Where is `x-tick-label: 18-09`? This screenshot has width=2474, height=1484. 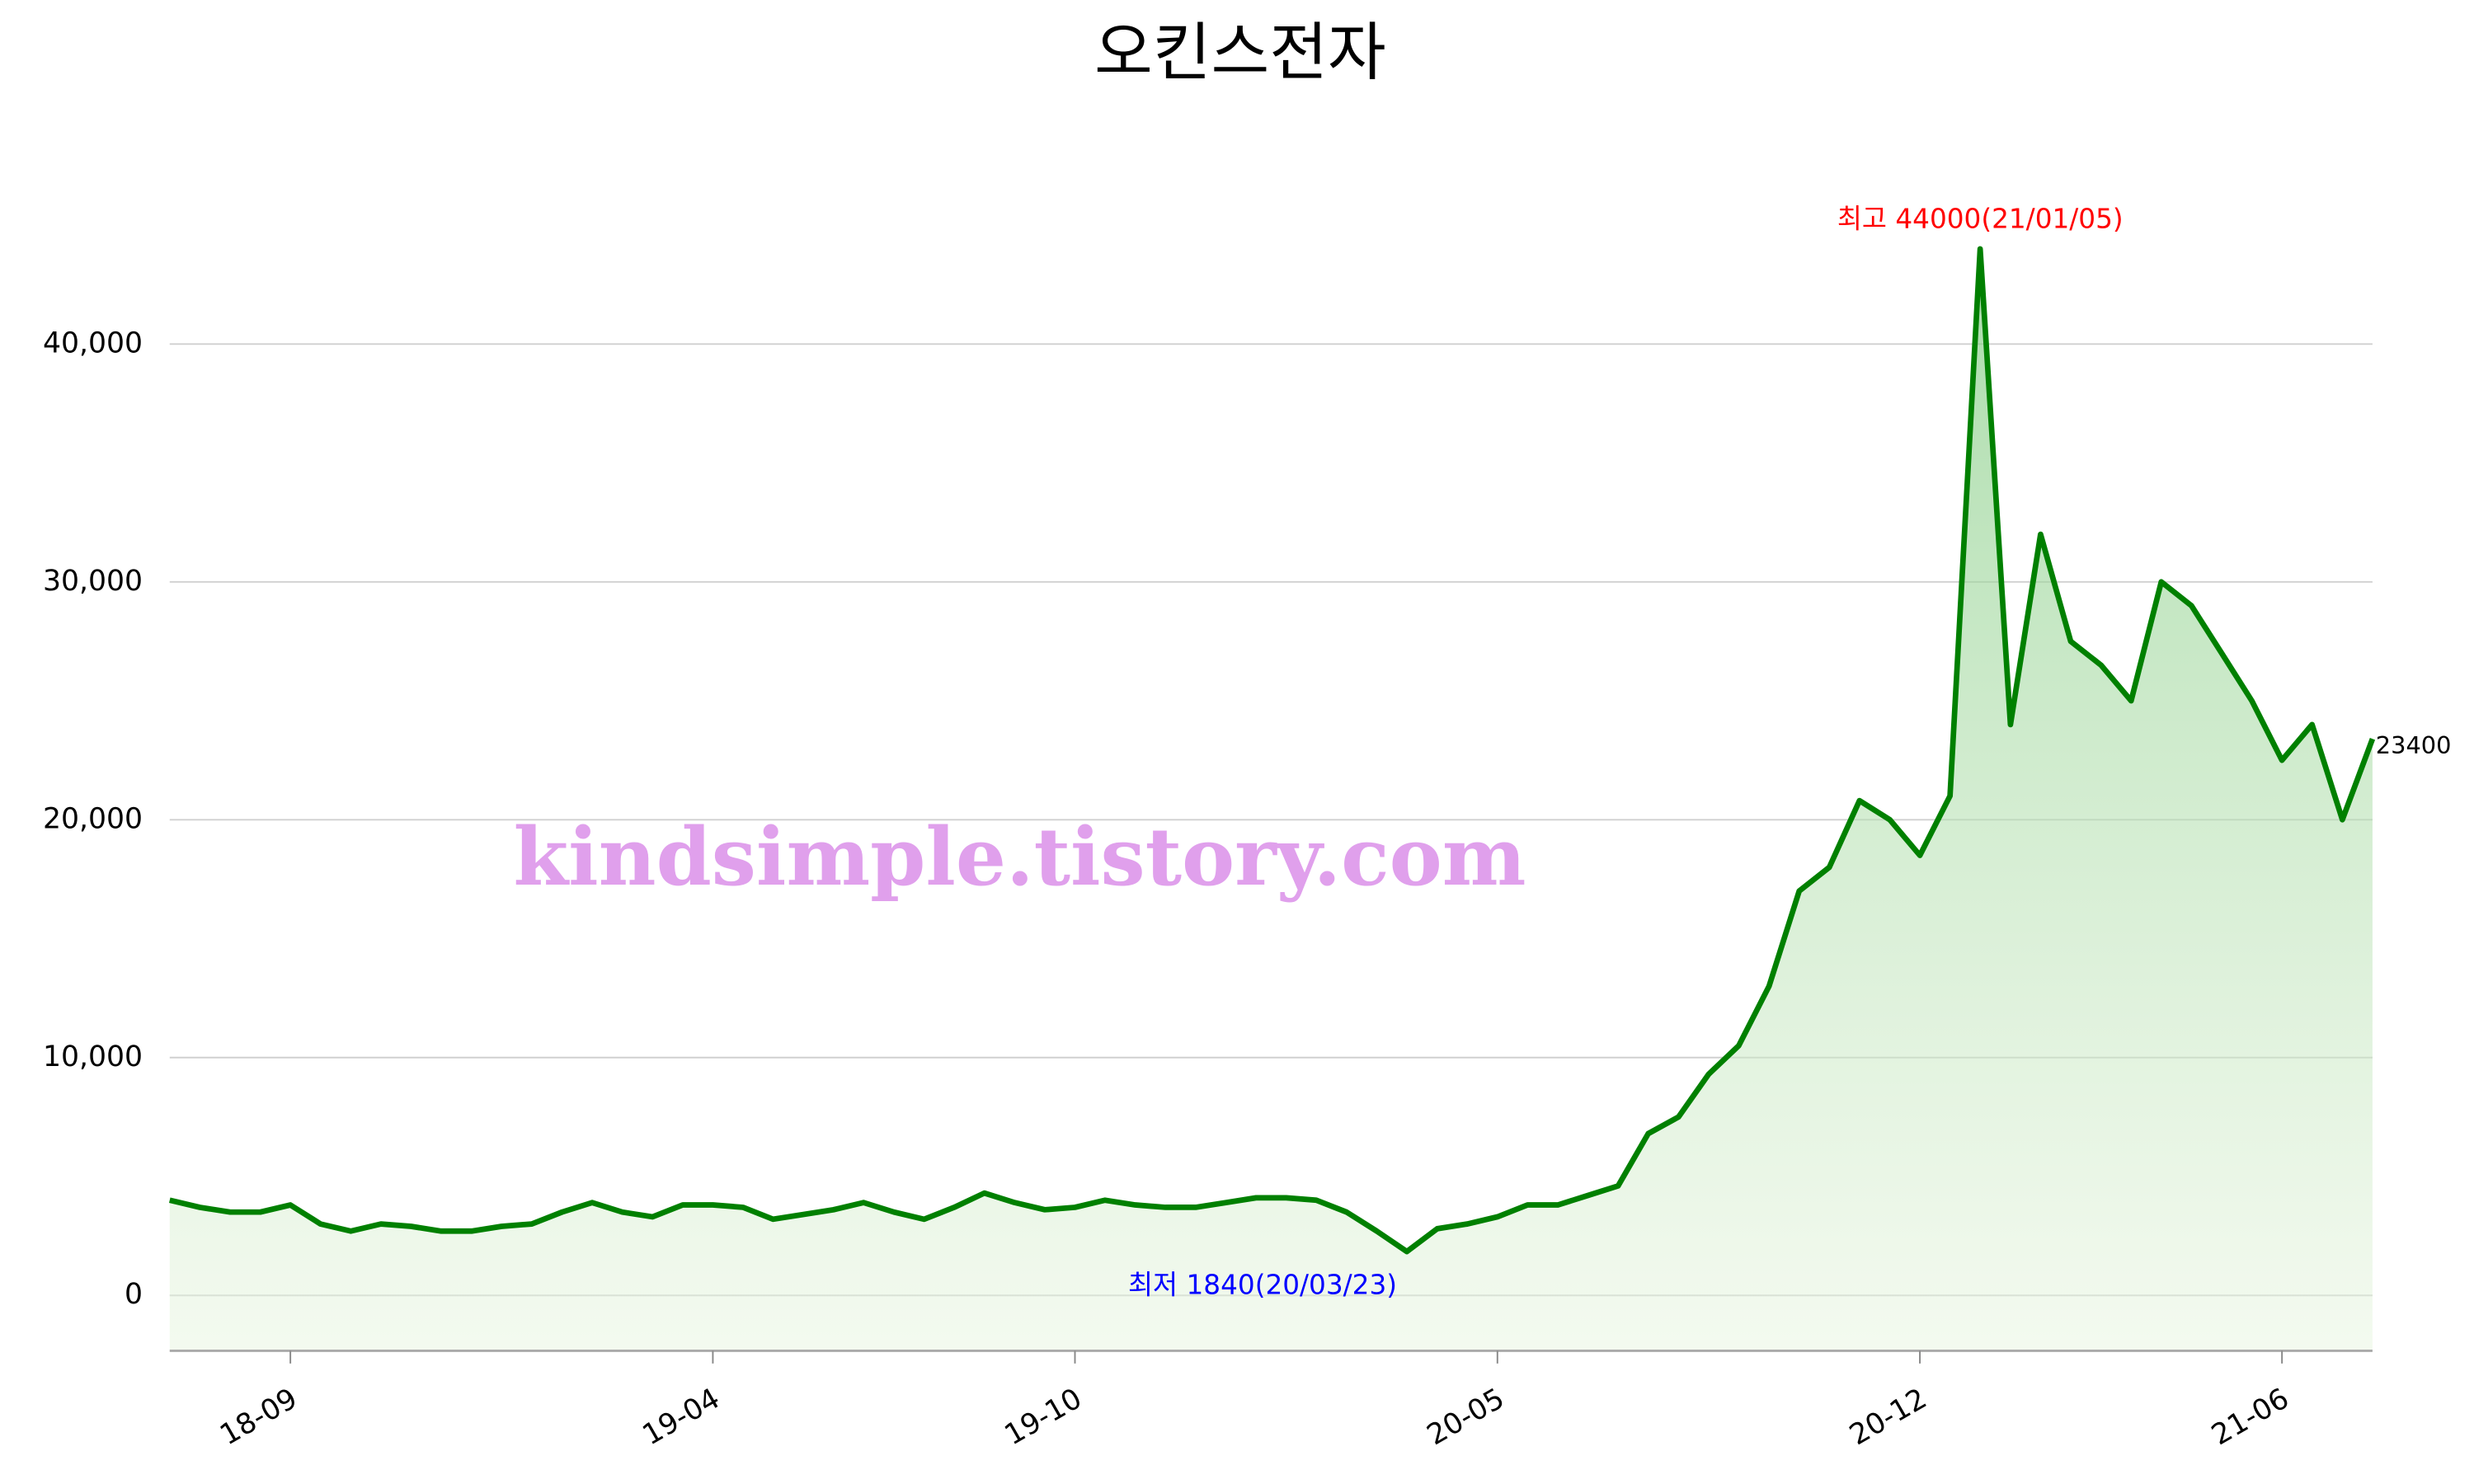
x-tick-label: 18-09 is located at coordinates (258, 1417).